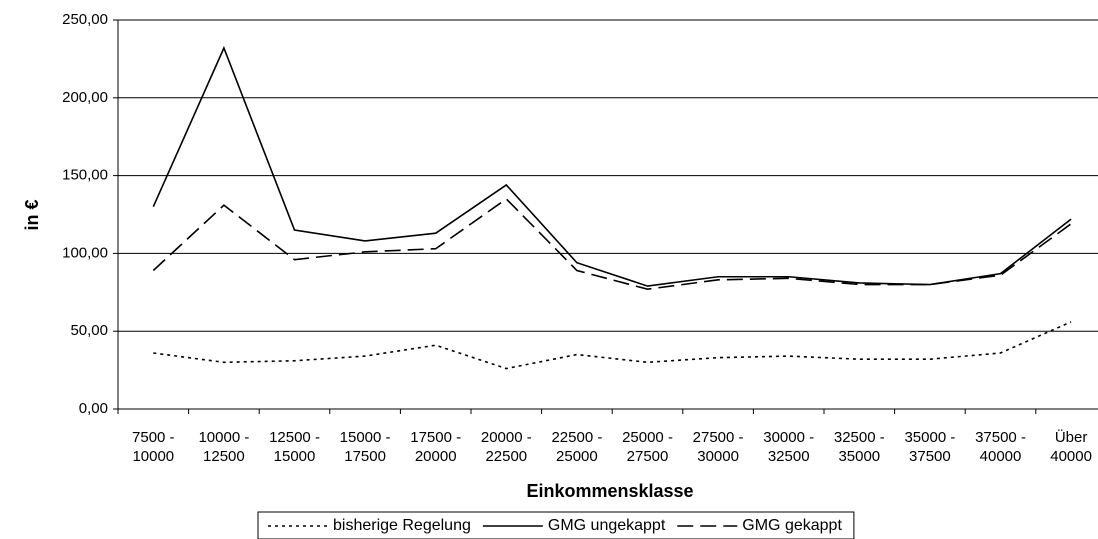  I want to click on x-tick-label: 20000 - 22500, so click(506, 447).